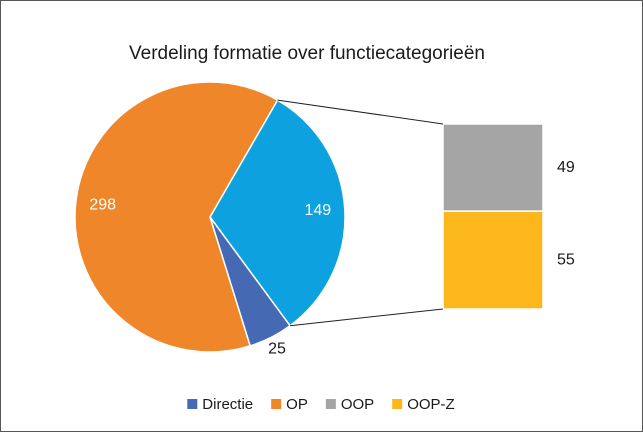 The image size is (643, 432). What do you see at coordinates (297, 404) in the screenshot?
I see `legend-label: OP` at bounding box center [297, 404].